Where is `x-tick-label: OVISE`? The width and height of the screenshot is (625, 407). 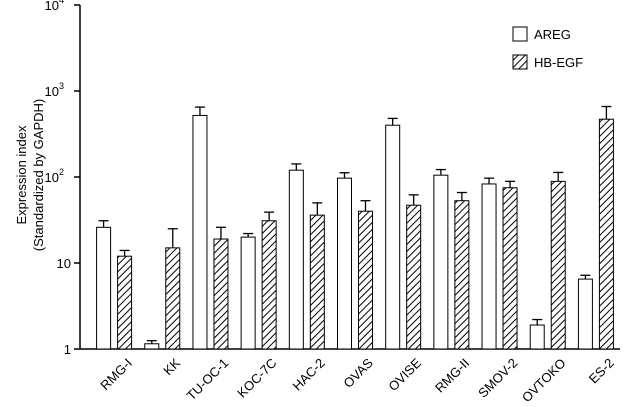
x-tick-label: OVISE is located at coordinates (404, 374).